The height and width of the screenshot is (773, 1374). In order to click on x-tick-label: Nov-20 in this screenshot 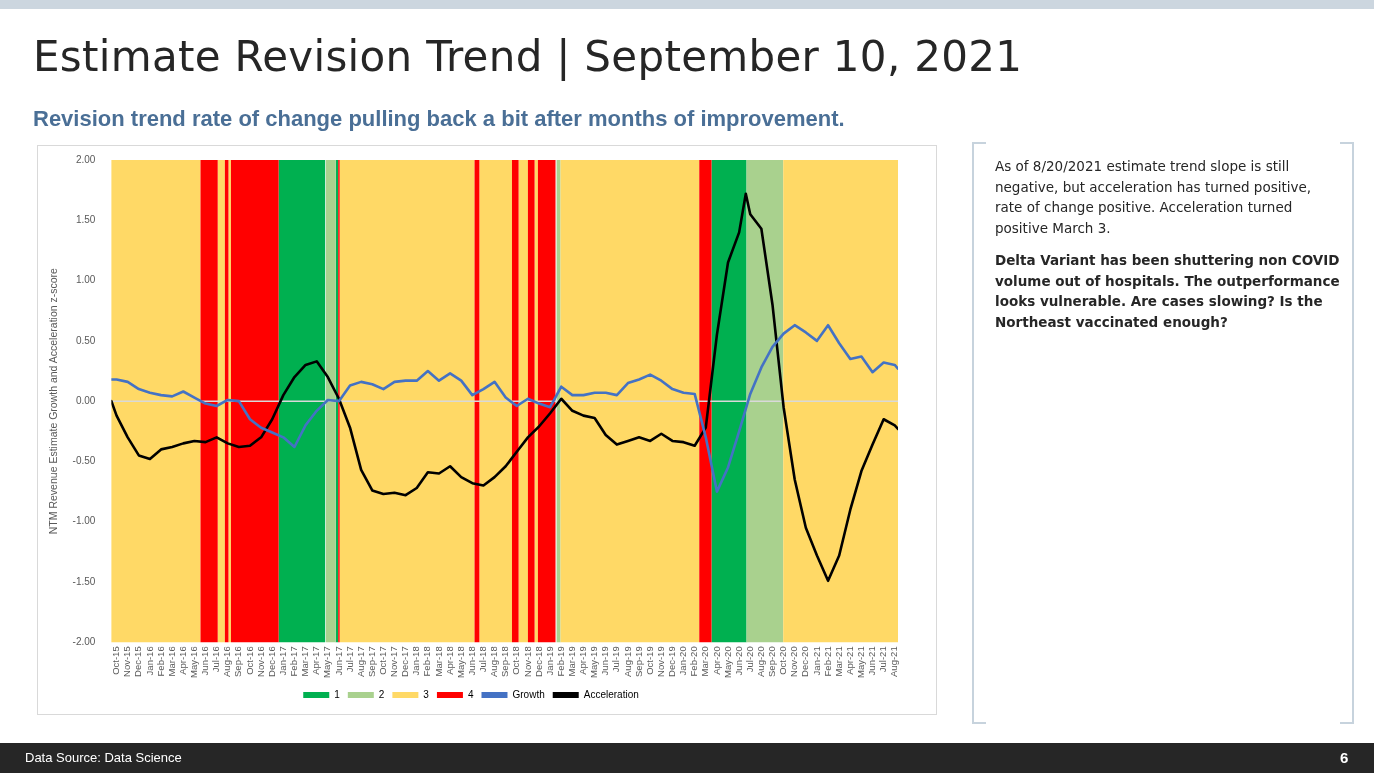, I will do `click(794, 661)`.